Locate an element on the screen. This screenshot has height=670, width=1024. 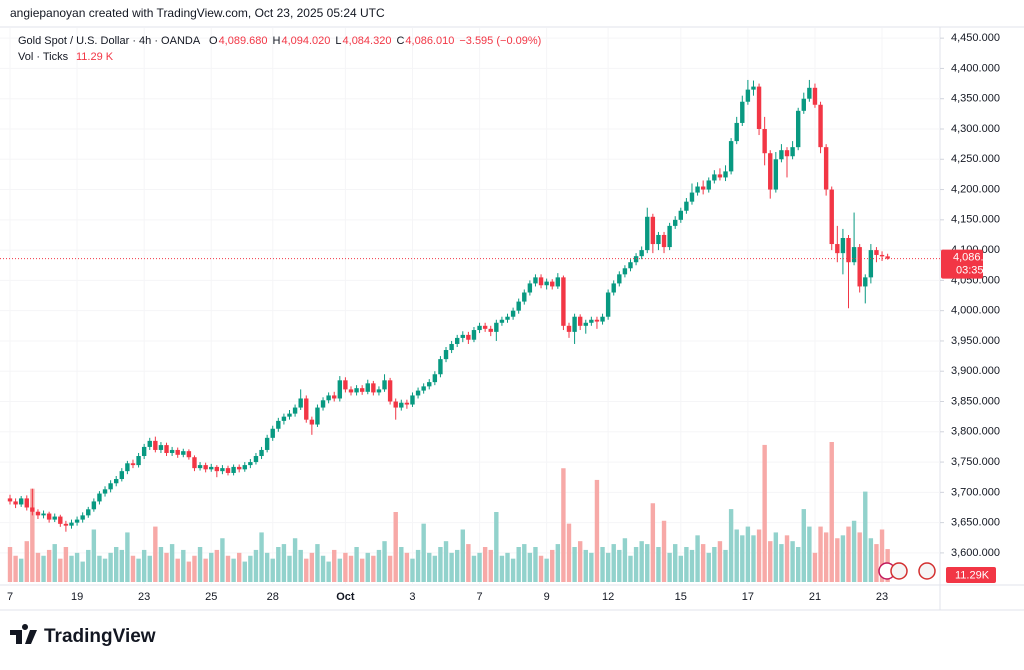
y-tick-label: 3,950.000 is located at coordinates (975, 341).